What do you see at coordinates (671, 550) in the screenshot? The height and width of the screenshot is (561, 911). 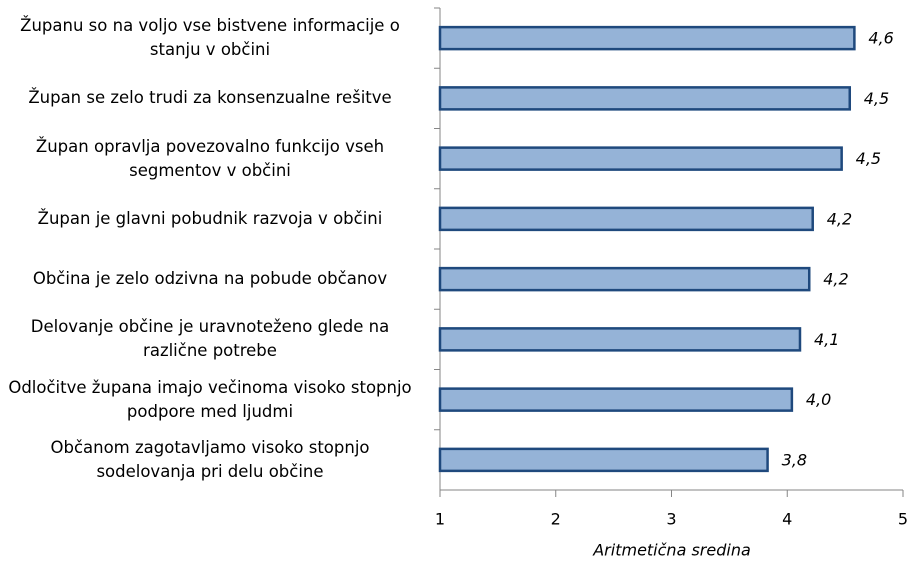 I see `x-axis-title: Aritmetična sredina` at bounding box center [671, 550].